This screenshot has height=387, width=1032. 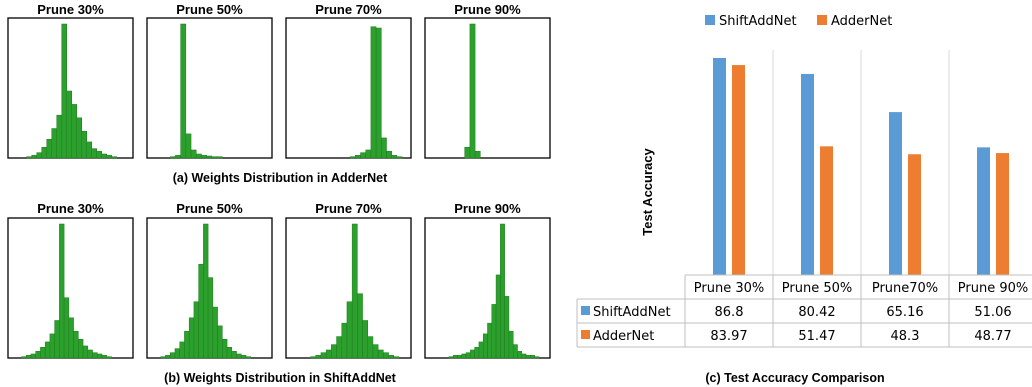 What do you see at coordinates (719, 166) in the screenshot?
I see `bar-shiftaddnet` at bounding box center [719, 166].